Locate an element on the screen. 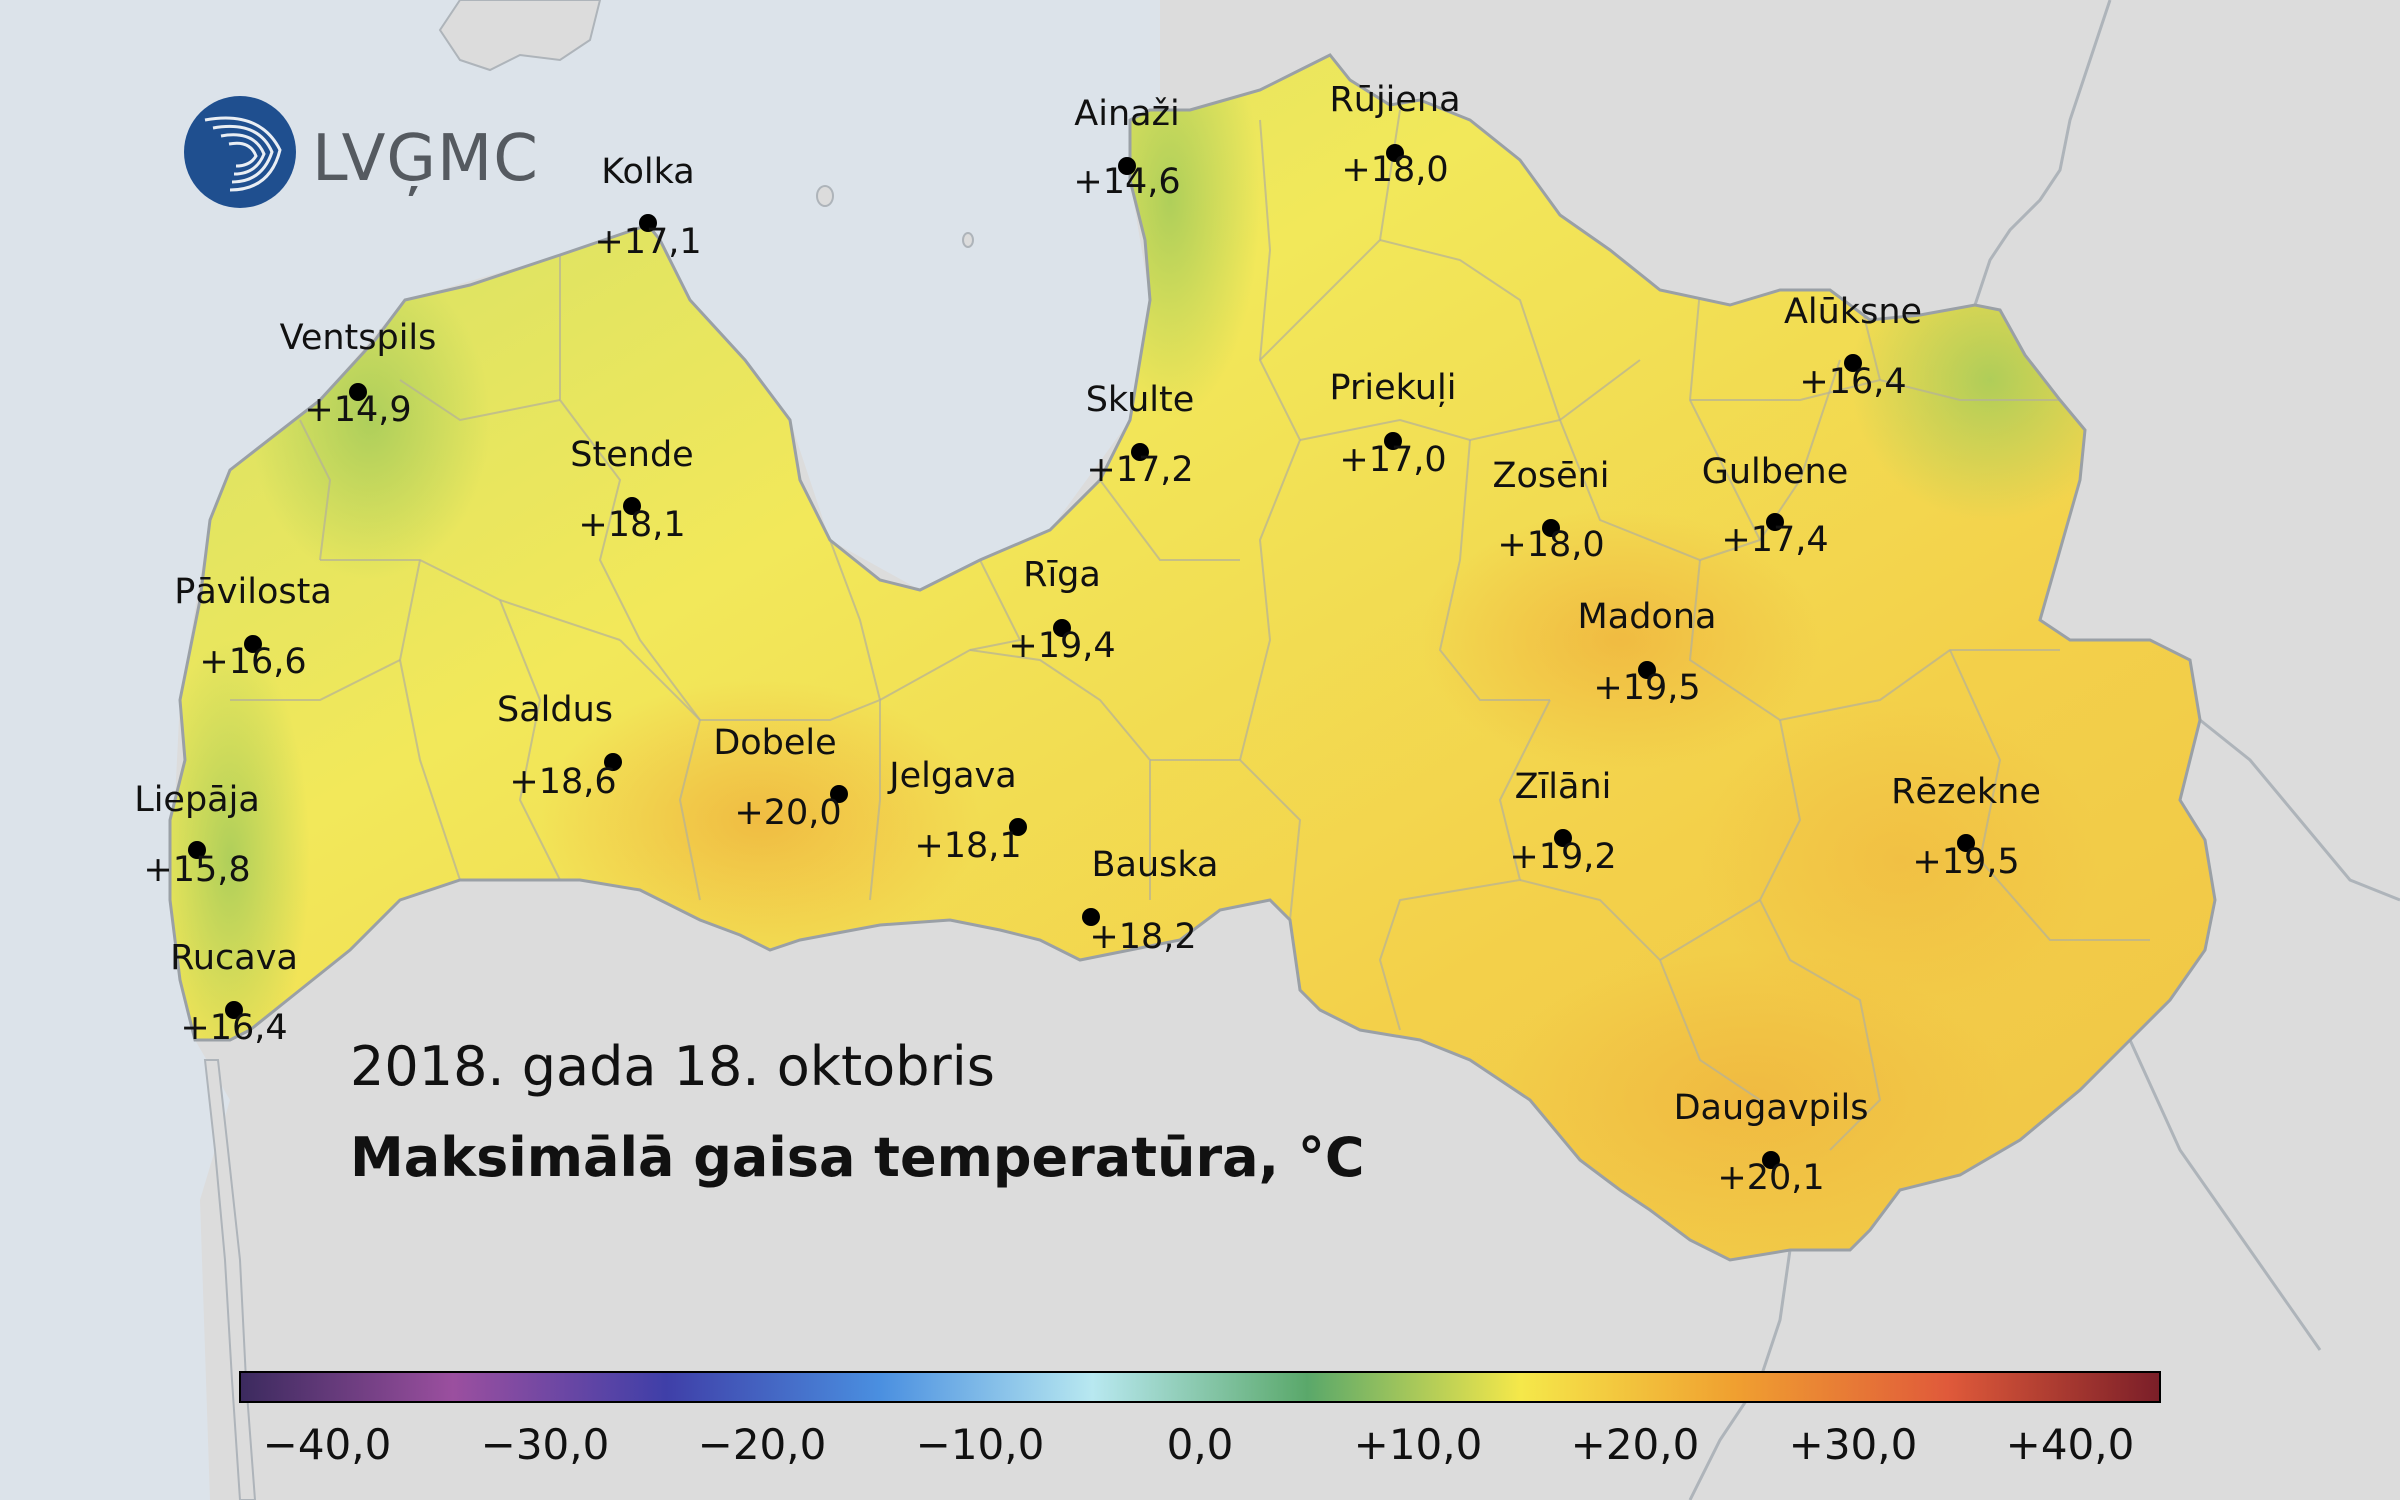 This screenshot has height=1500, width=2400. legend-tick-label: +20,0 is located at coordinates (1635, 1444).